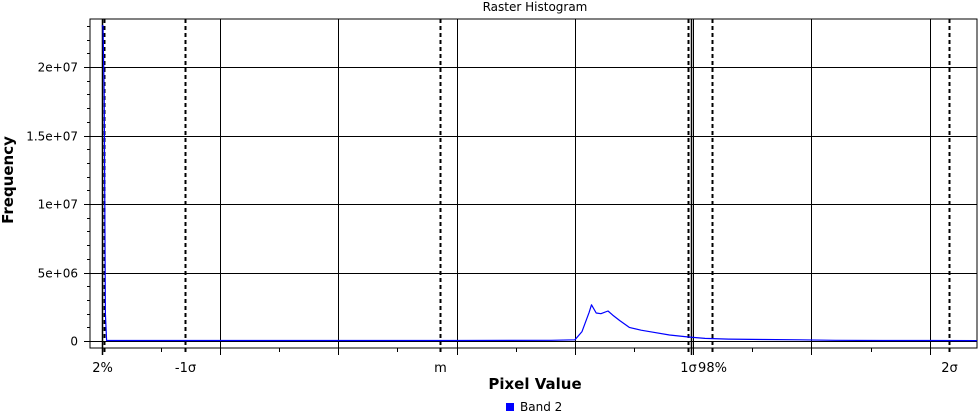  Describe the element at coordinates (52, 137) in the screenshot. I see `y-tick-label: 1.5e+07` at that location.